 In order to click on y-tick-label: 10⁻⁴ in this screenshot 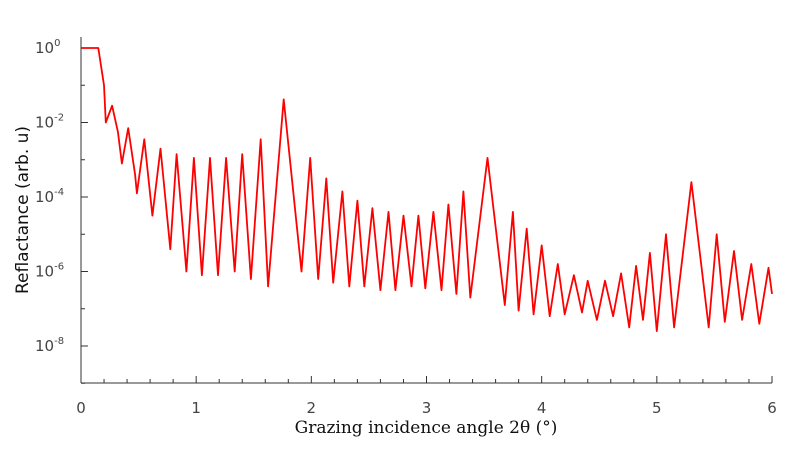, I will do `click(49, 196)`.